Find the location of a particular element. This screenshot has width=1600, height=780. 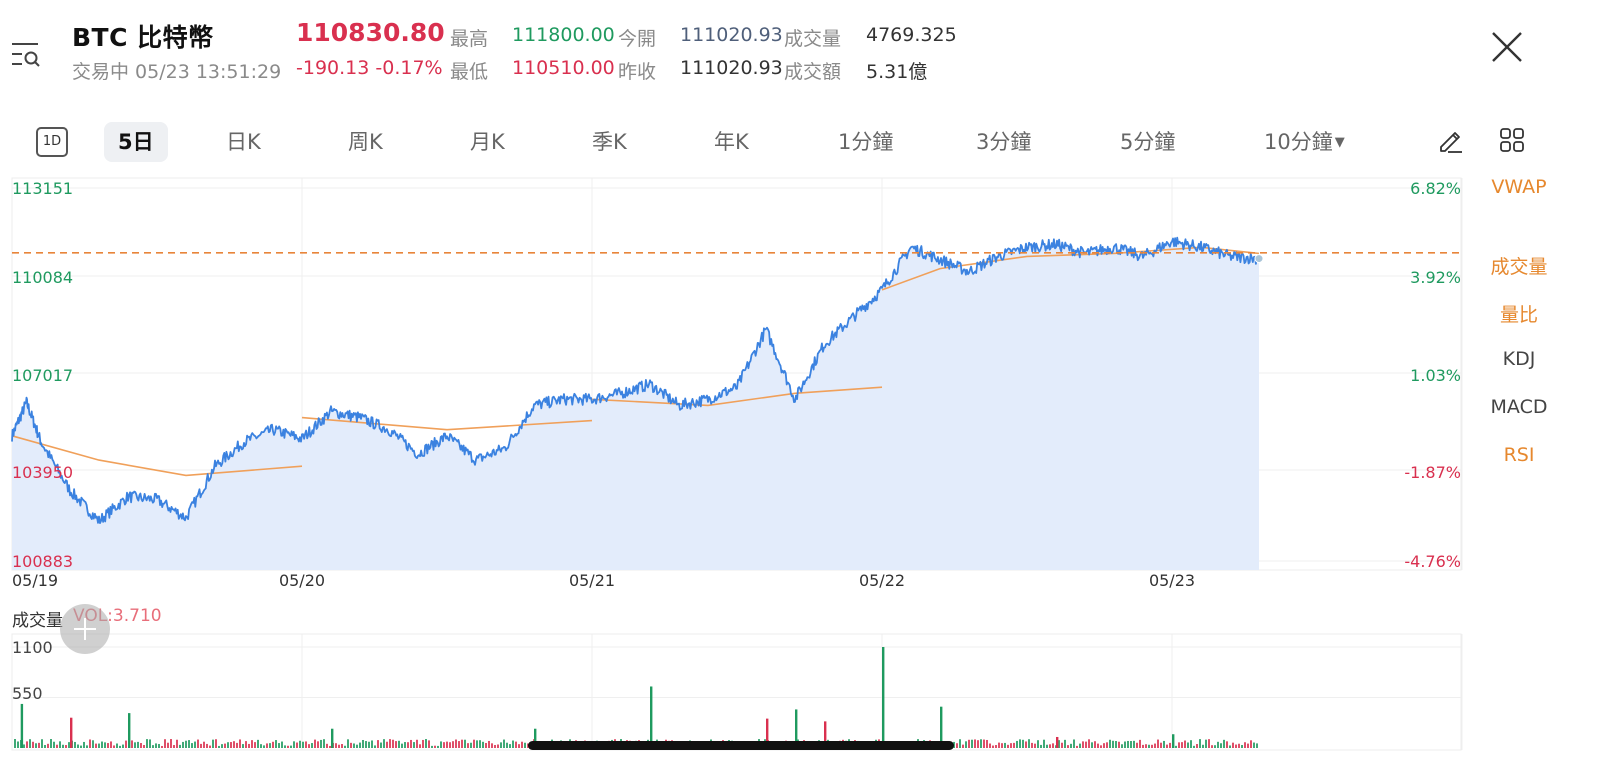

y-tick-right-label: 6.82% is located at coordinates (1435, 188).